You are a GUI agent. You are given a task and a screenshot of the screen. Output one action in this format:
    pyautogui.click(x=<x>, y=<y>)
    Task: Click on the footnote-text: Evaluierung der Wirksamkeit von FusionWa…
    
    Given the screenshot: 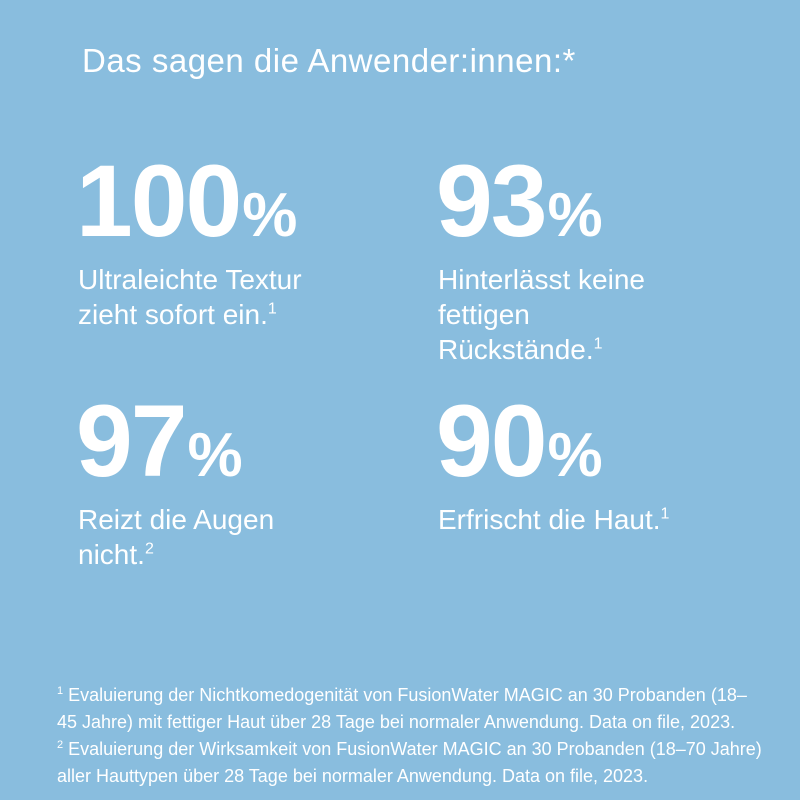 What is the action you would take?
    pyautogui.click(x=409, y=762)
    